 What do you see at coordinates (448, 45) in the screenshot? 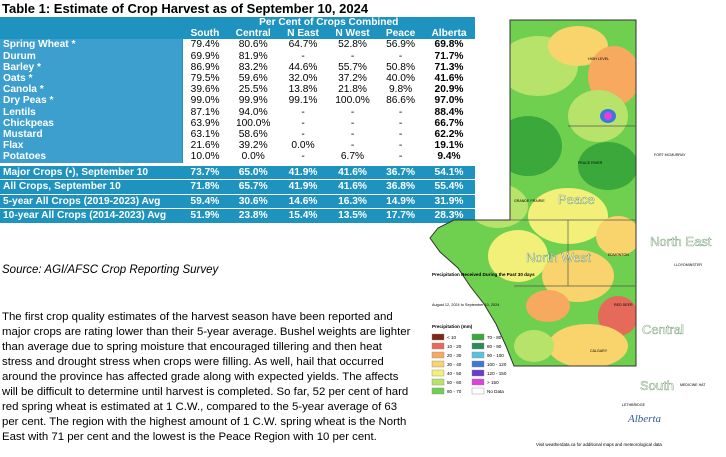
I see `alberta-cell: 69.8%` at bounding box center [448, 45].